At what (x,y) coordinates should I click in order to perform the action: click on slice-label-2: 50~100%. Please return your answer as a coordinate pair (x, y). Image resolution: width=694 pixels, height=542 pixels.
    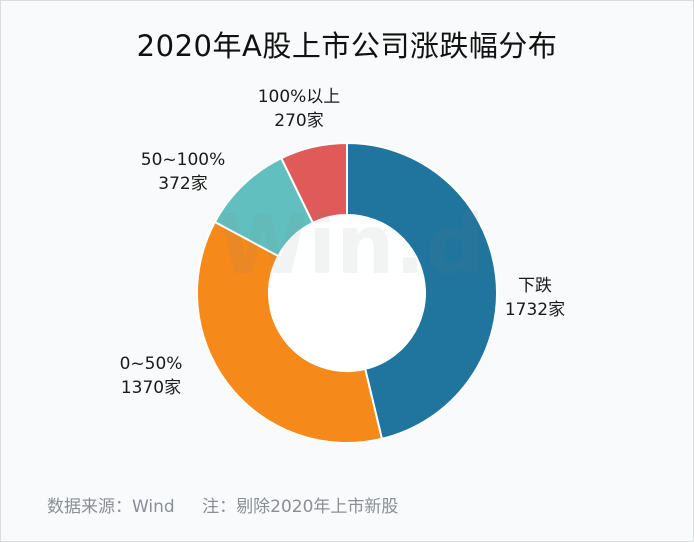
    Looking at the image, I should click on (183, 160).